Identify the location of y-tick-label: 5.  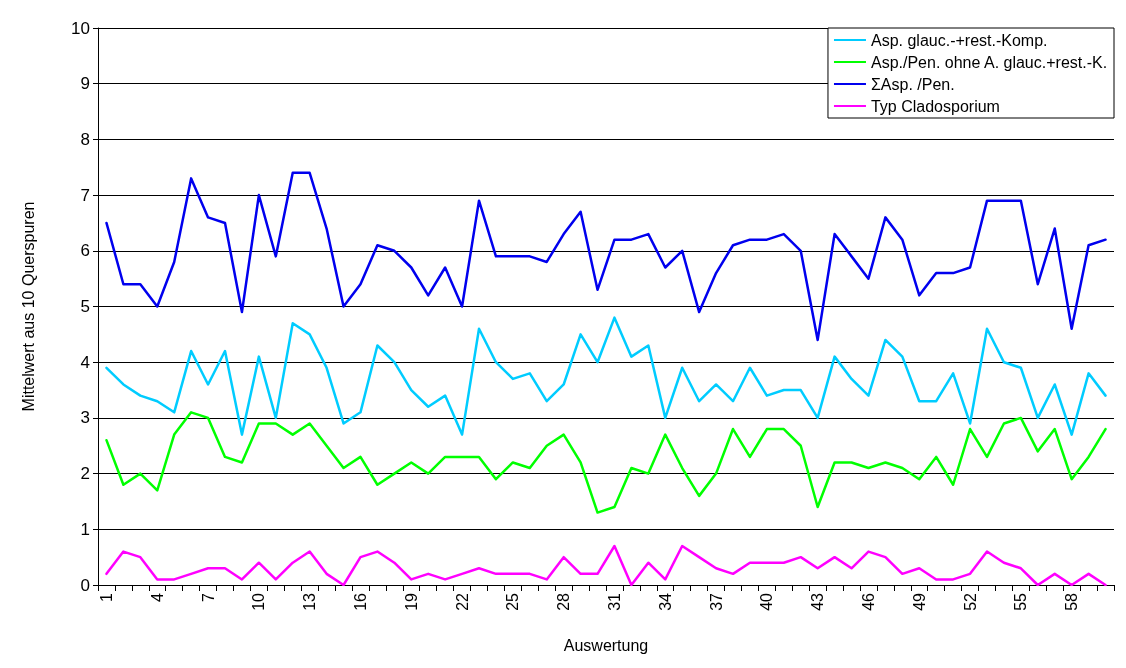
(85, 306).